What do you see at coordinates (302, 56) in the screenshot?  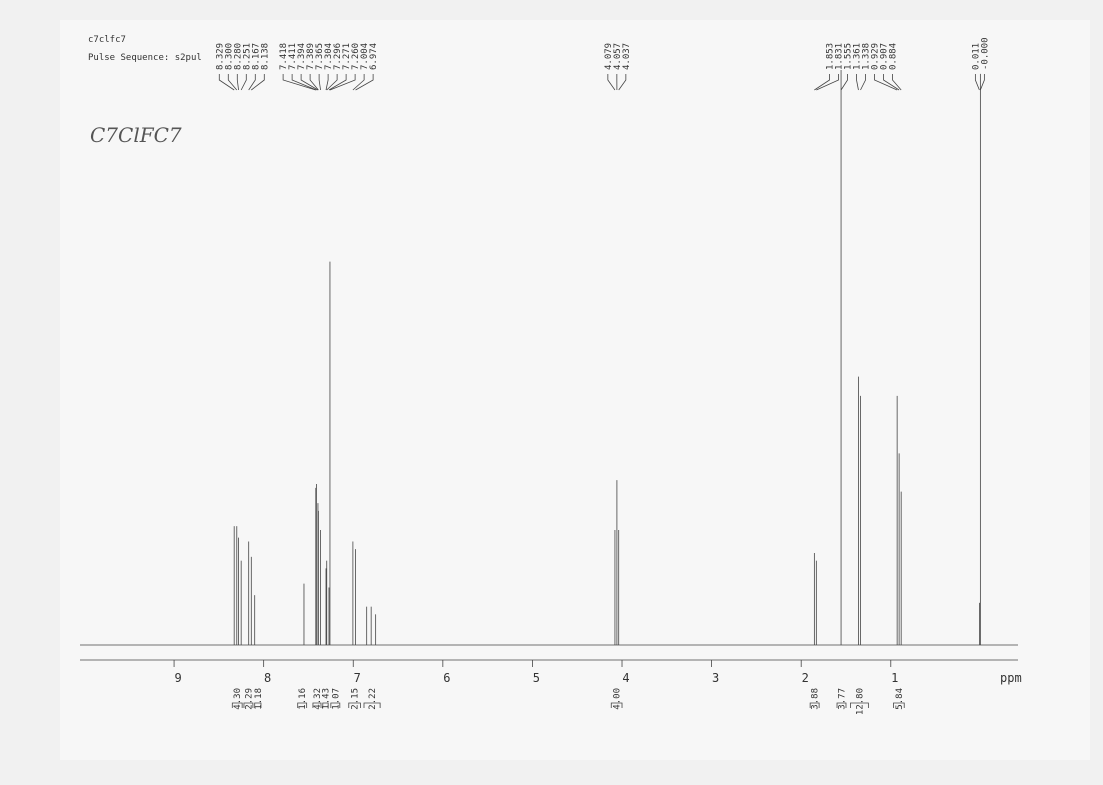 I see `peak-label: 7.394` at bounding box center [302, 56].